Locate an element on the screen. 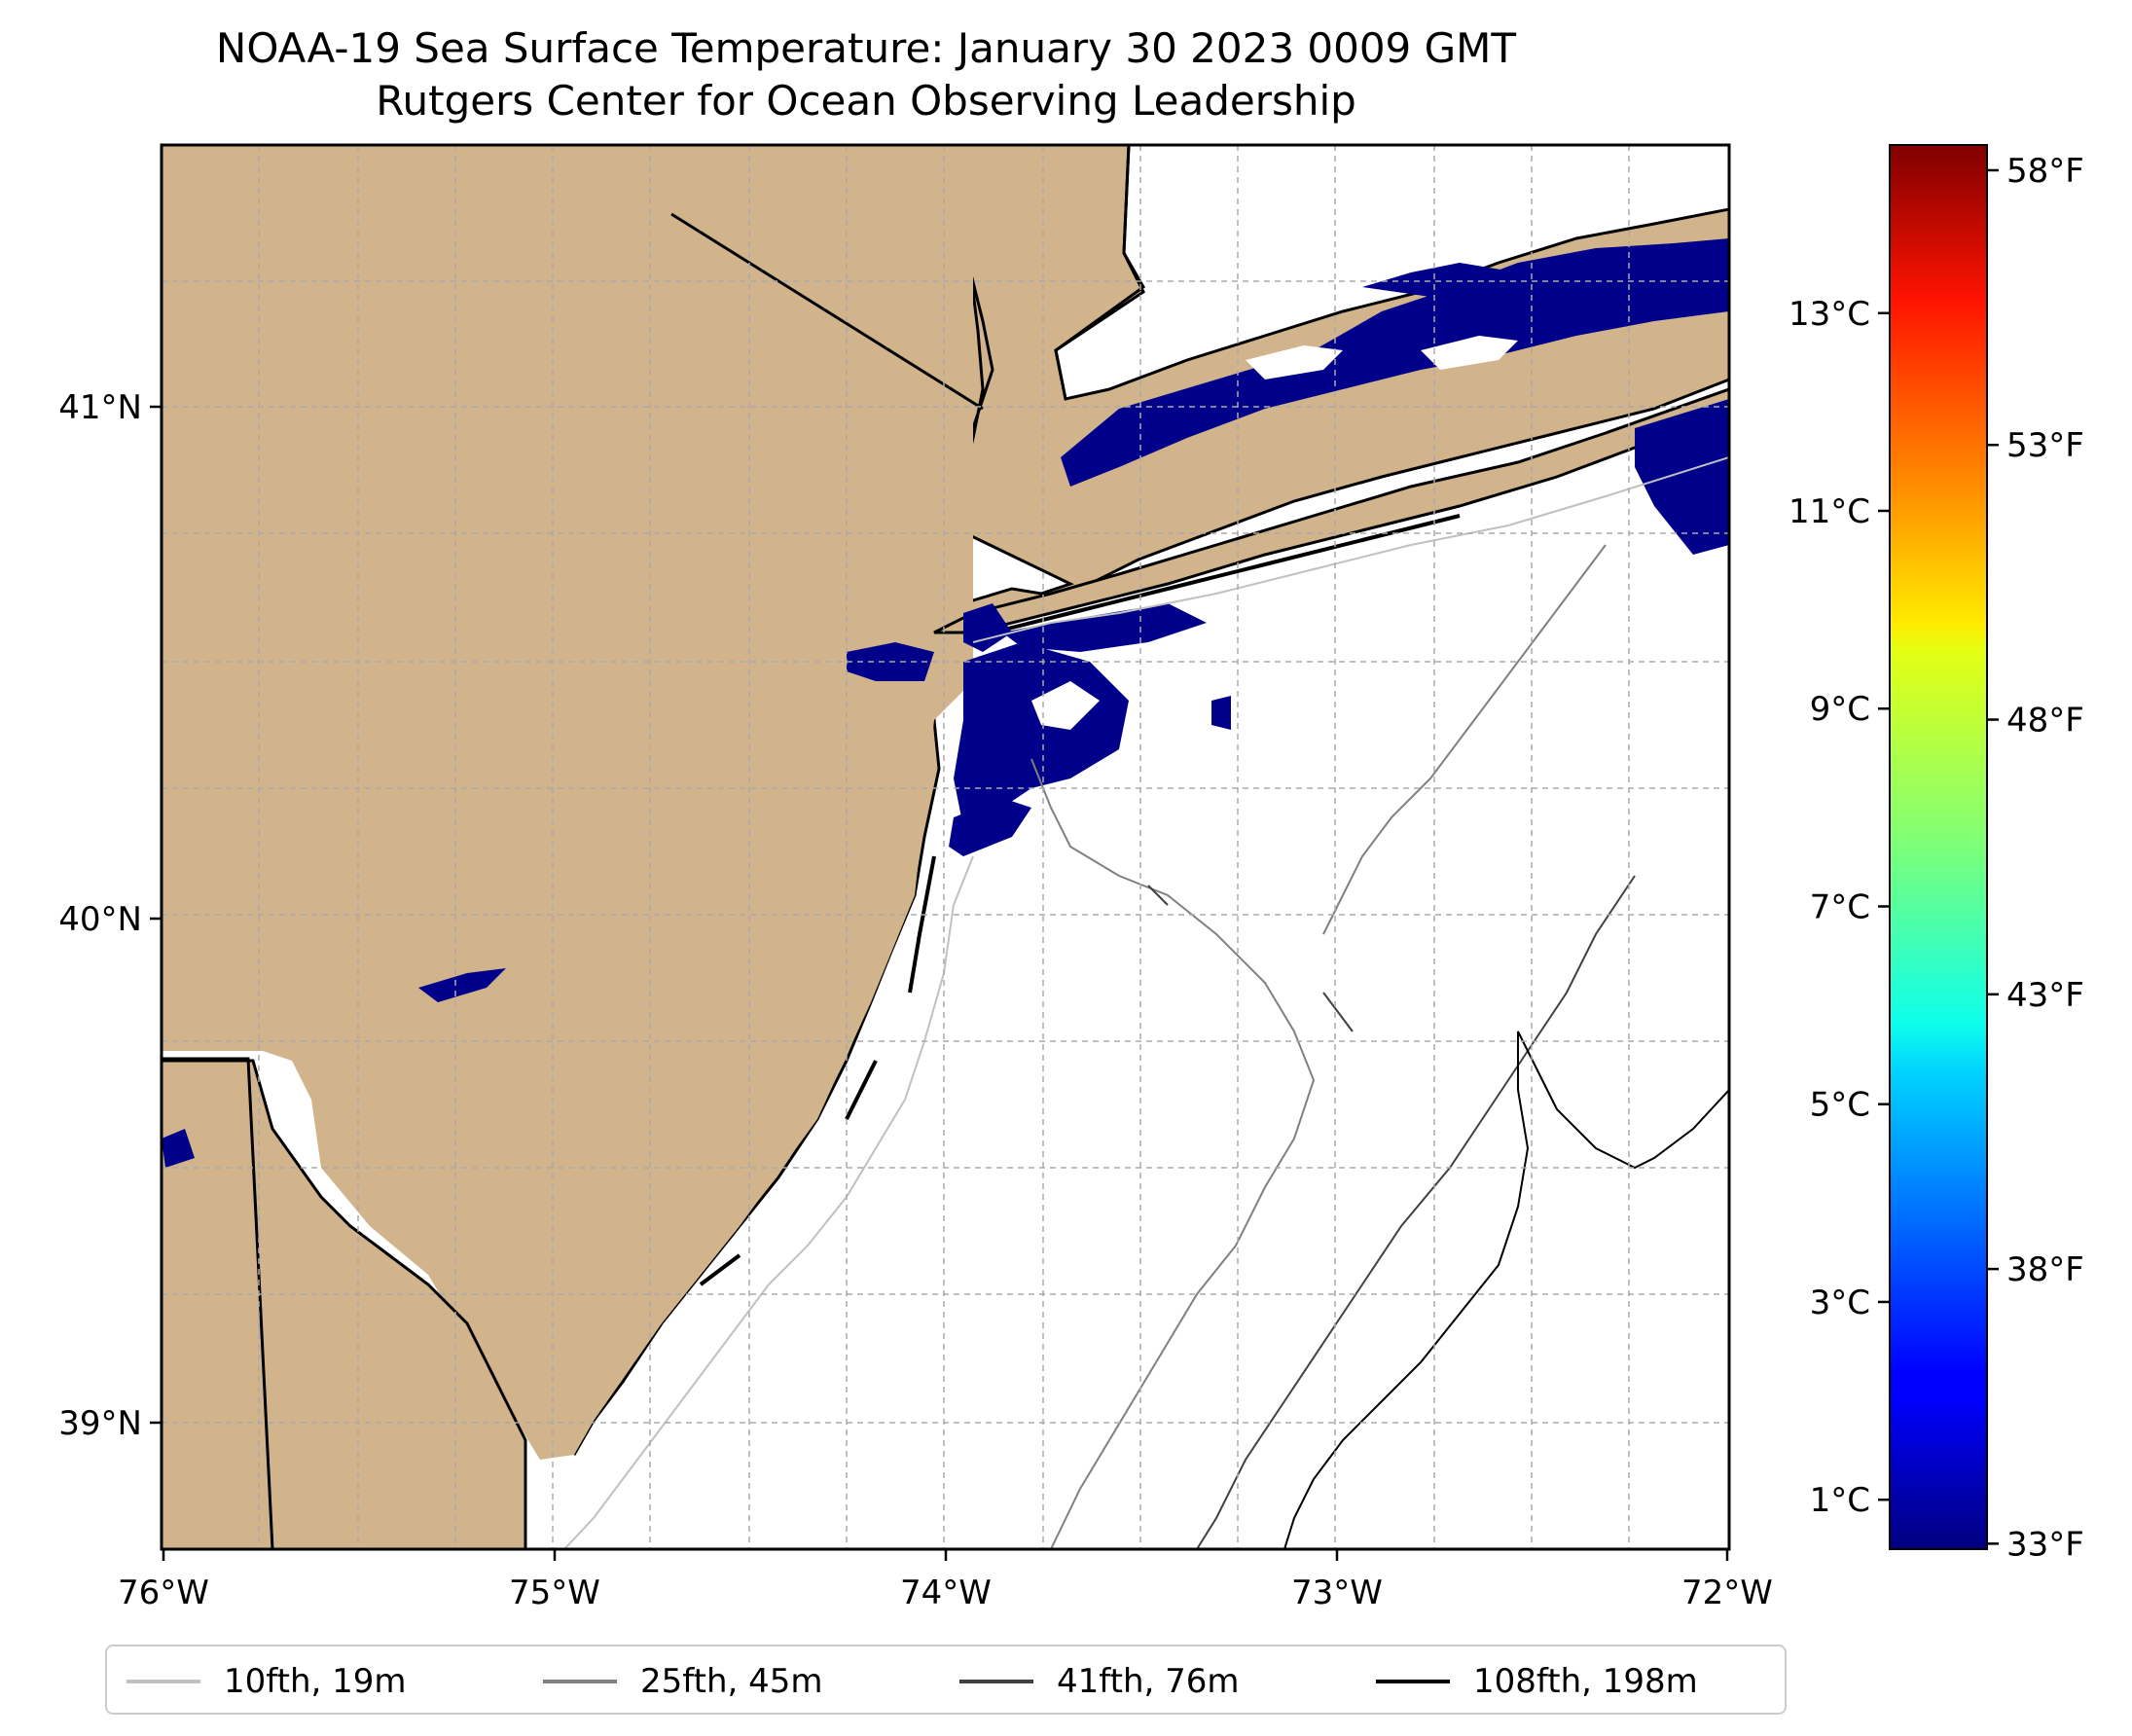 This screenshot has width=2132, height=1736. lat-tick-label: 41°N is located at coordinates (100, 408).